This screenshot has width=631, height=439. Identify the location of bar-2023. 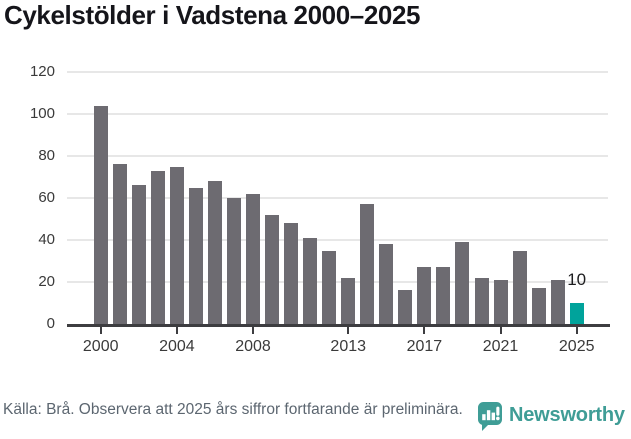
(538, 306).